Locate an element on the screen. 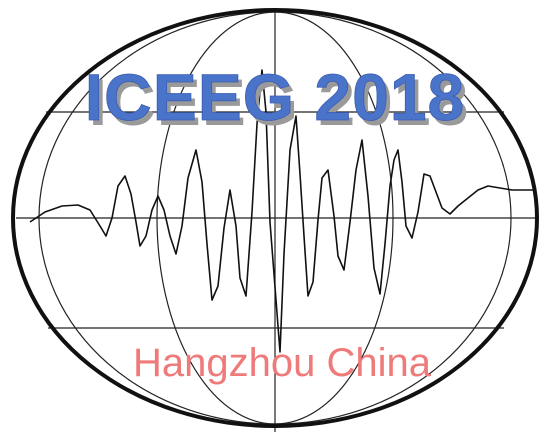 The height and width of the screenshot is (440, 550). logo-title-shadow: ICEEG 2018 is located at coordinates (279, 102).